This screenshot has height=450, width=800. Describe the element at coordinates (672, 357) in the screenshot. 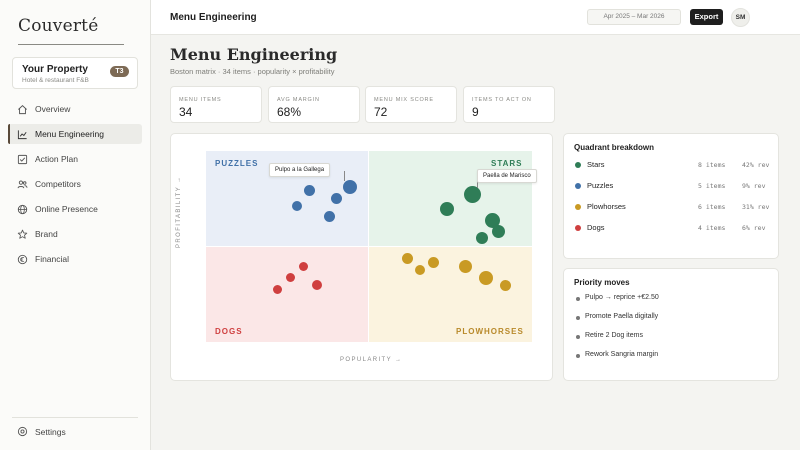

I see `priority-move-item: Rework Sangria margin` at that location.